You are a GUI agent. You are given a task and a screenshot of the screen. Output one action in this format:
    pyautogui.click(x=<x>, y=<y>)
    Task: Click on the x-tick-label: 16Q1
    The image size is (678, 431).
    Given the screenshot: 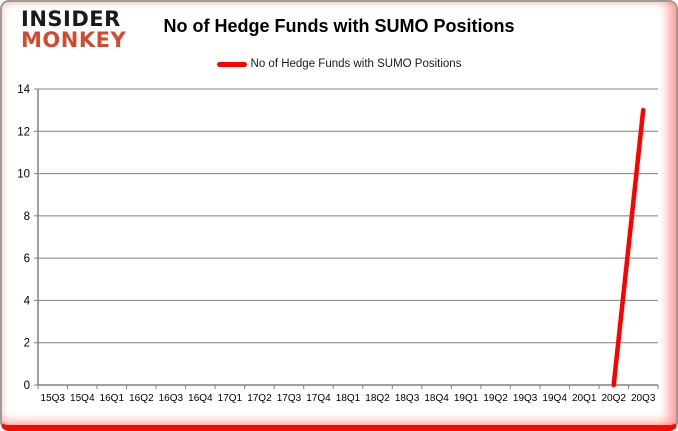 What is the action you would take?
    pyautogui.click(x=112, y=398)
    